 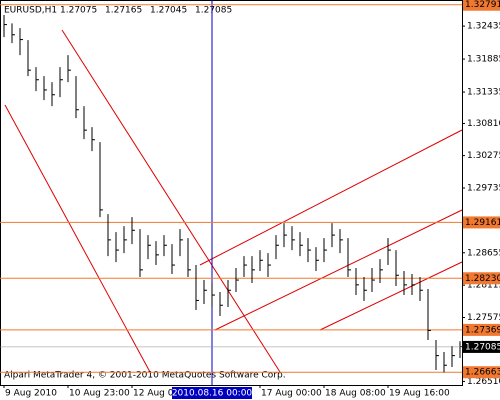 I want to click on y-tick-label: 1.30810, so click(x=483, y=124).